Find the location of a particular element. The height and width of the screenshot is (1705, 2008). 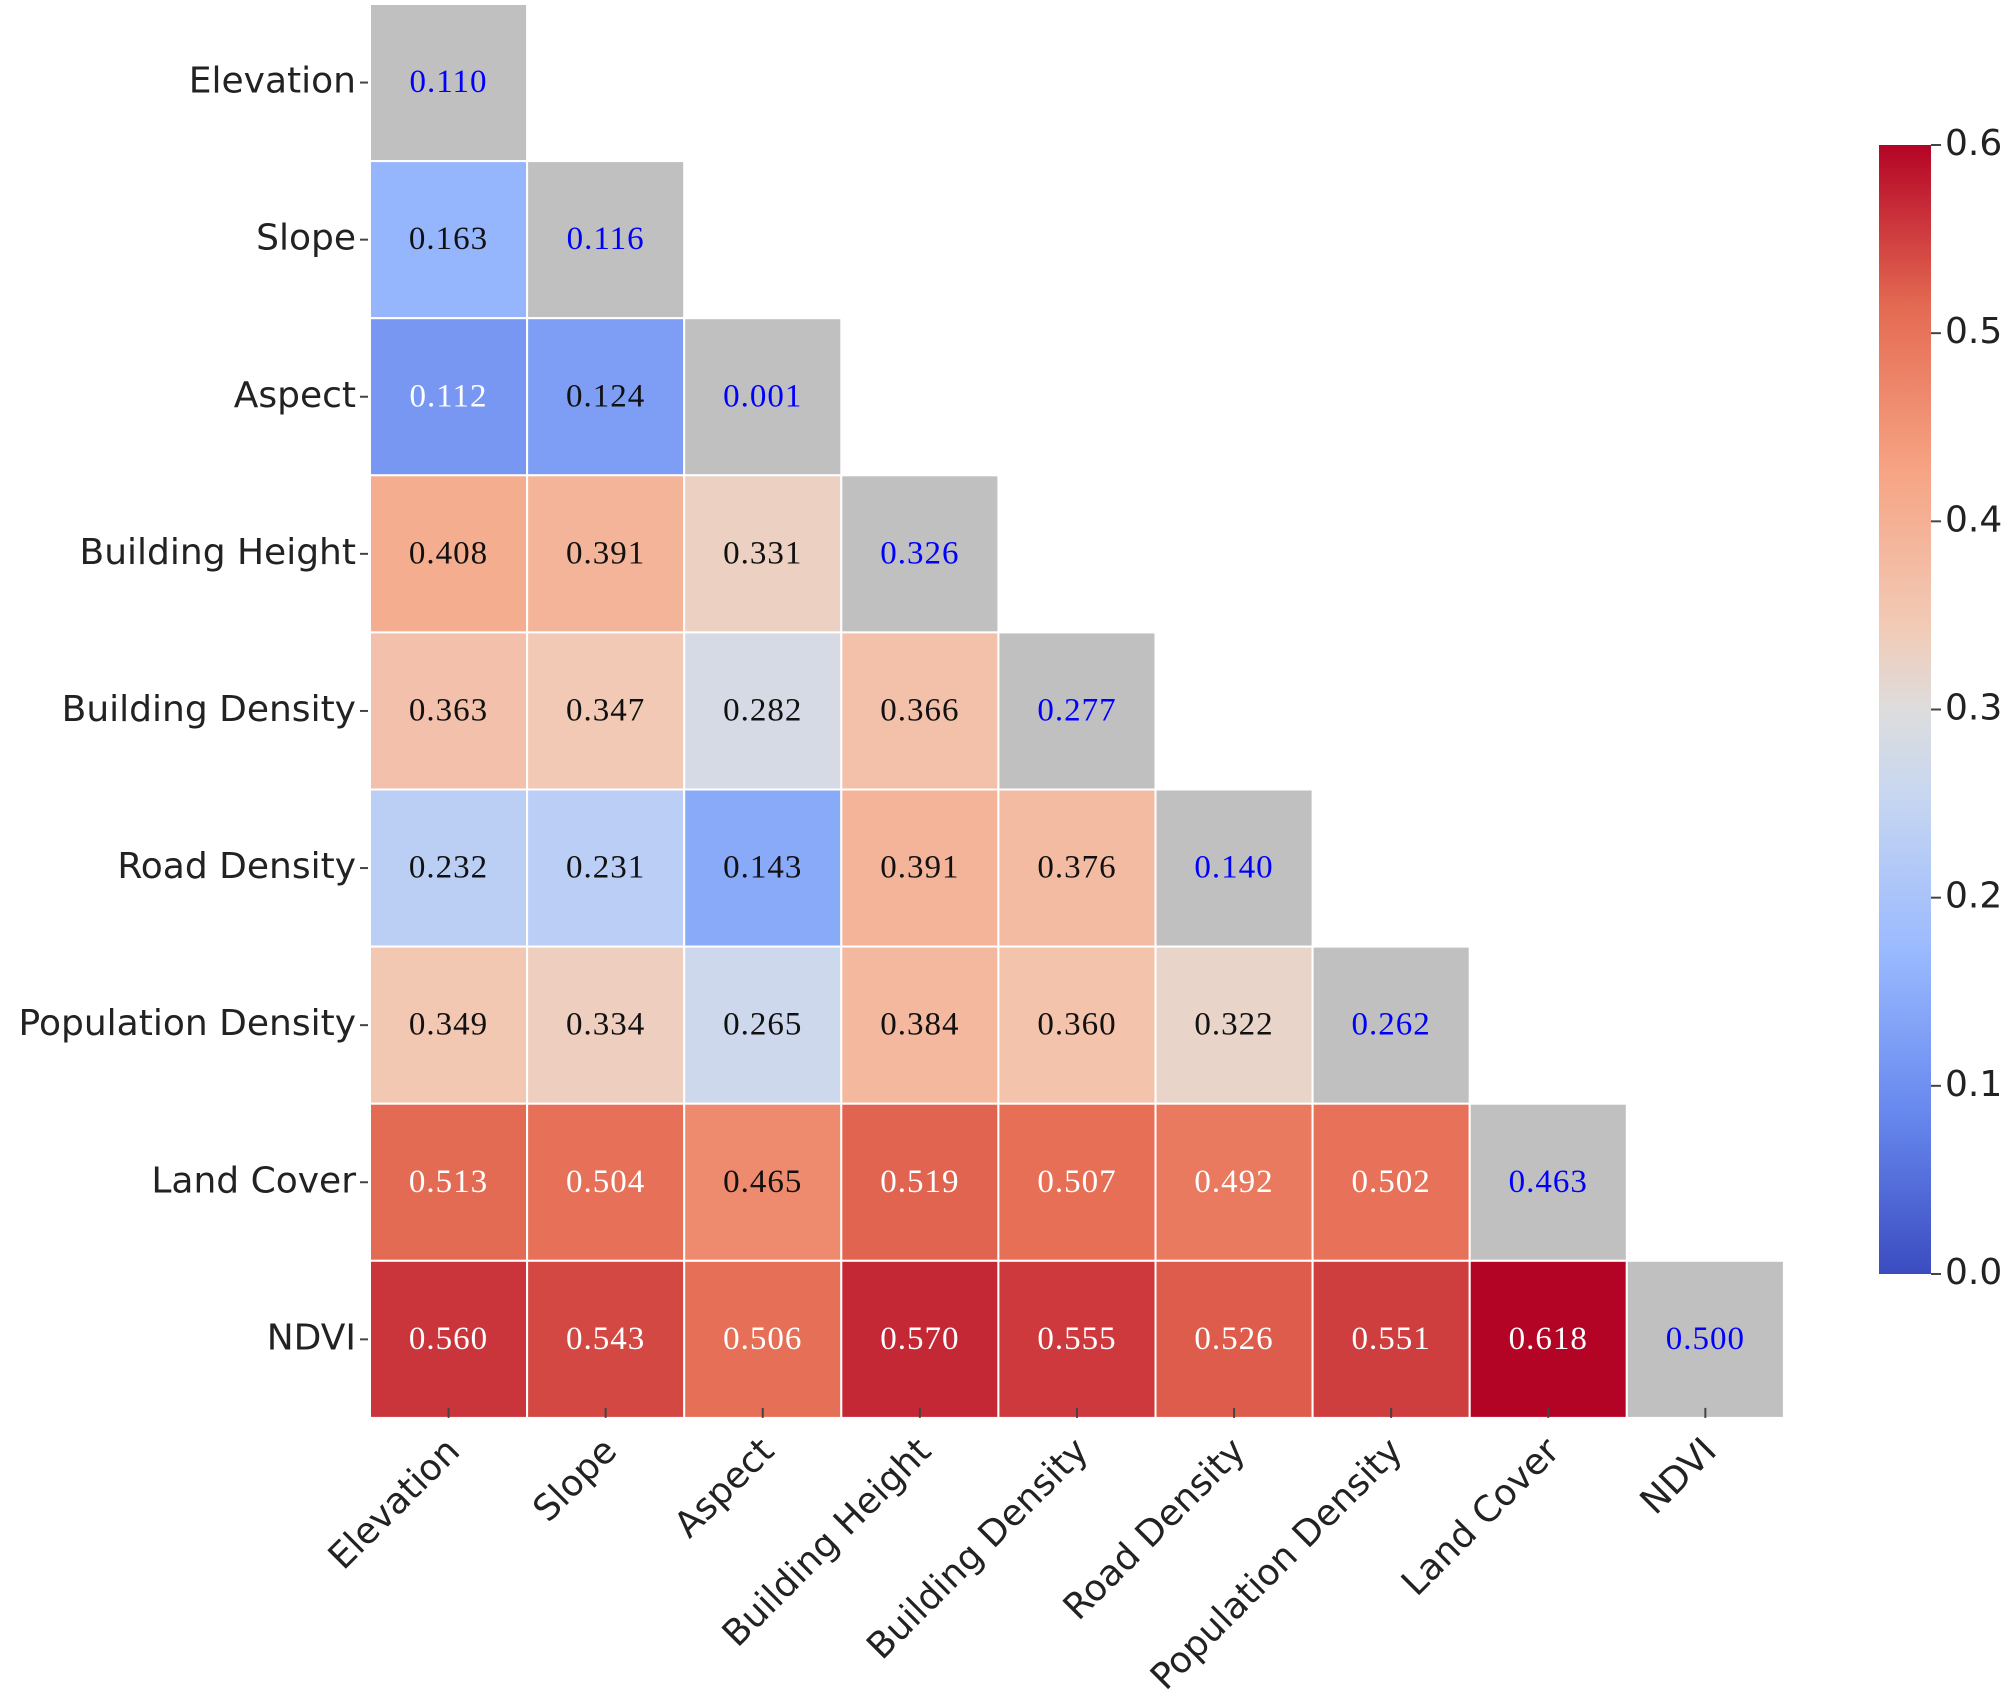

colorbar-tick-label: 0.3 is located at coordinates (1973, 708).